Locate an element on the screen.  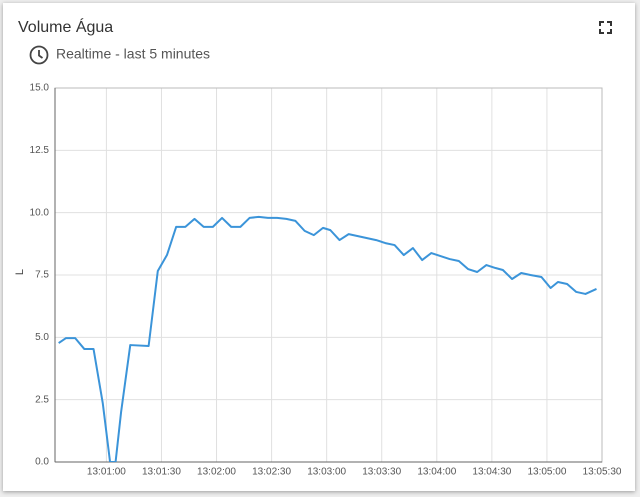
y-tick-label: 0.0 is located at coordinates (42, 462).